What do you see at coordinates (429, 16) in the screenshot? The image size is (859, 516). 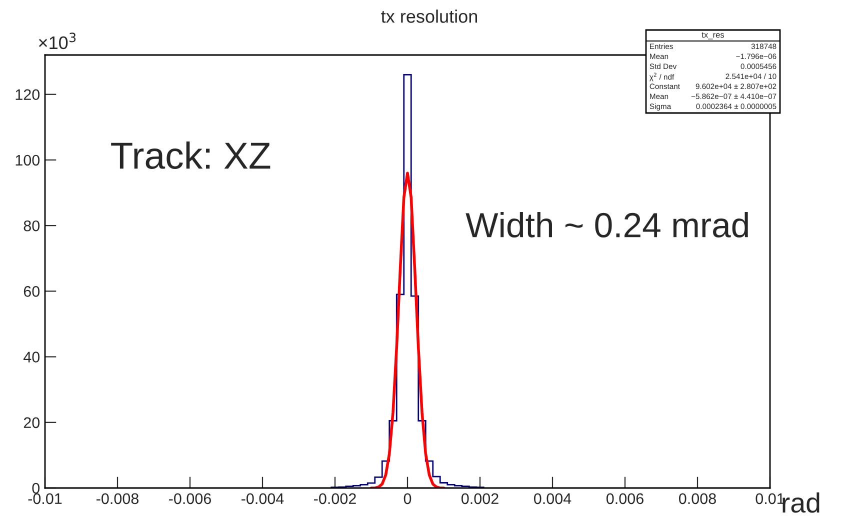 I see `chart-title: tx resolution` at bounding box center [429, 16].